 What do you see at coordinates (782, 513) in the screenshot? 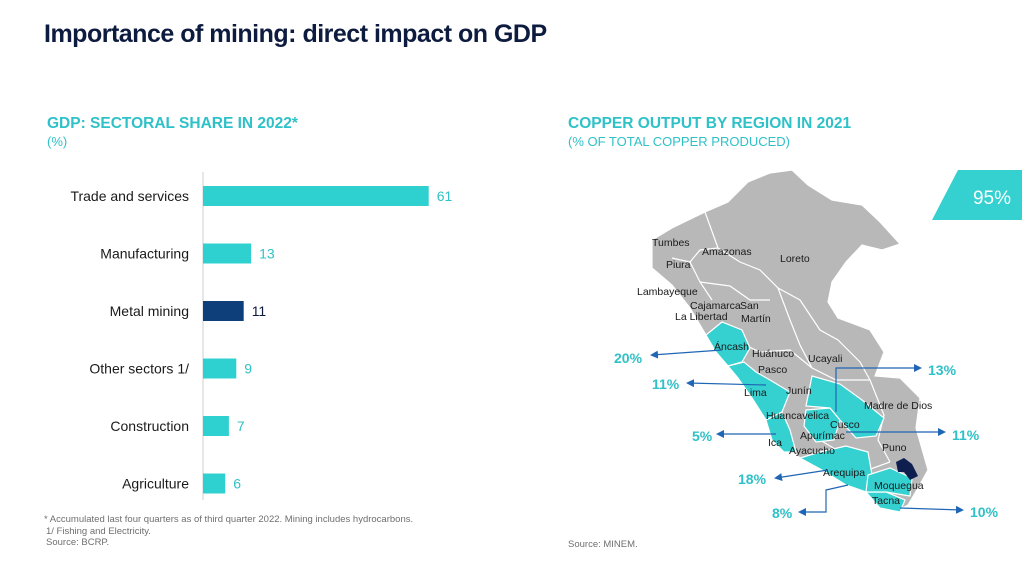
I see `callout-value: 8%` at bounding box center [782, 513].